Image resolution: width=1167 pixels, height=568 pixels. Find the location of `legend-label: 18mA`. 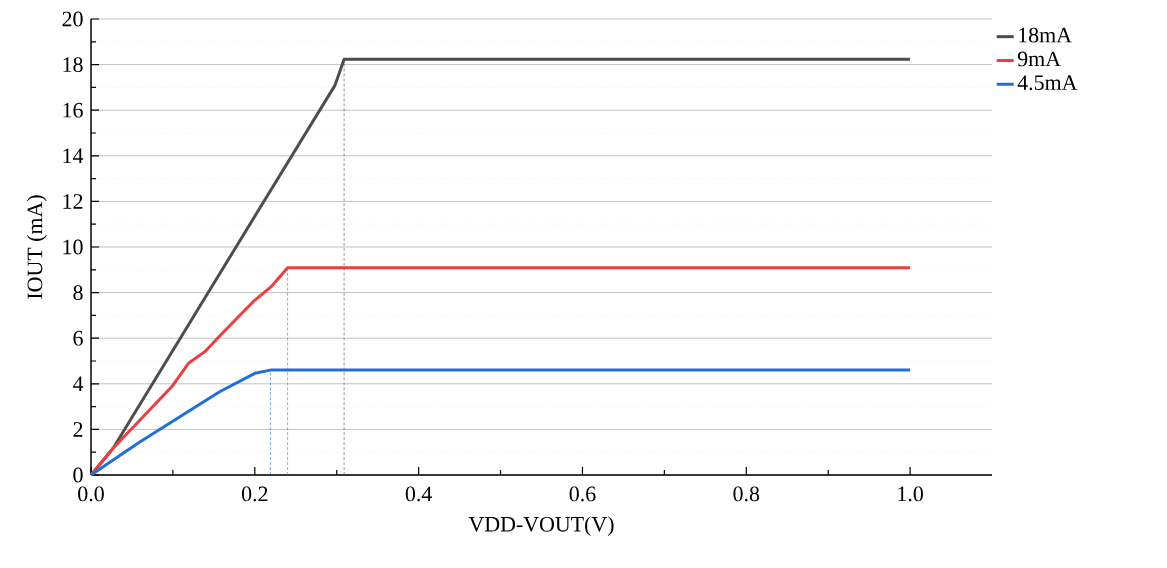

legend-label: 18mA is located at coordinates (1045, 35).